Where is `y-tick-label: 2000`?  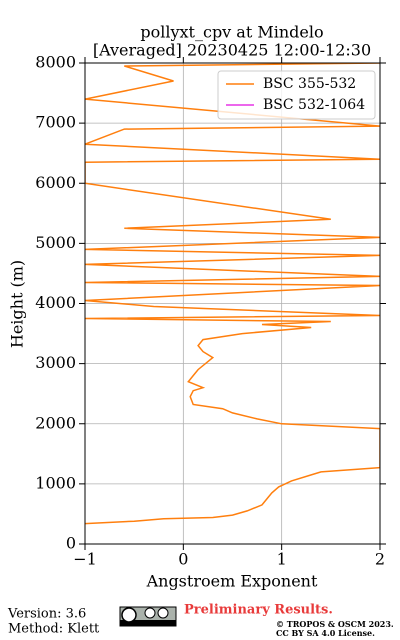 y-tick-label: 2000 is located at coordinates (55, 422).